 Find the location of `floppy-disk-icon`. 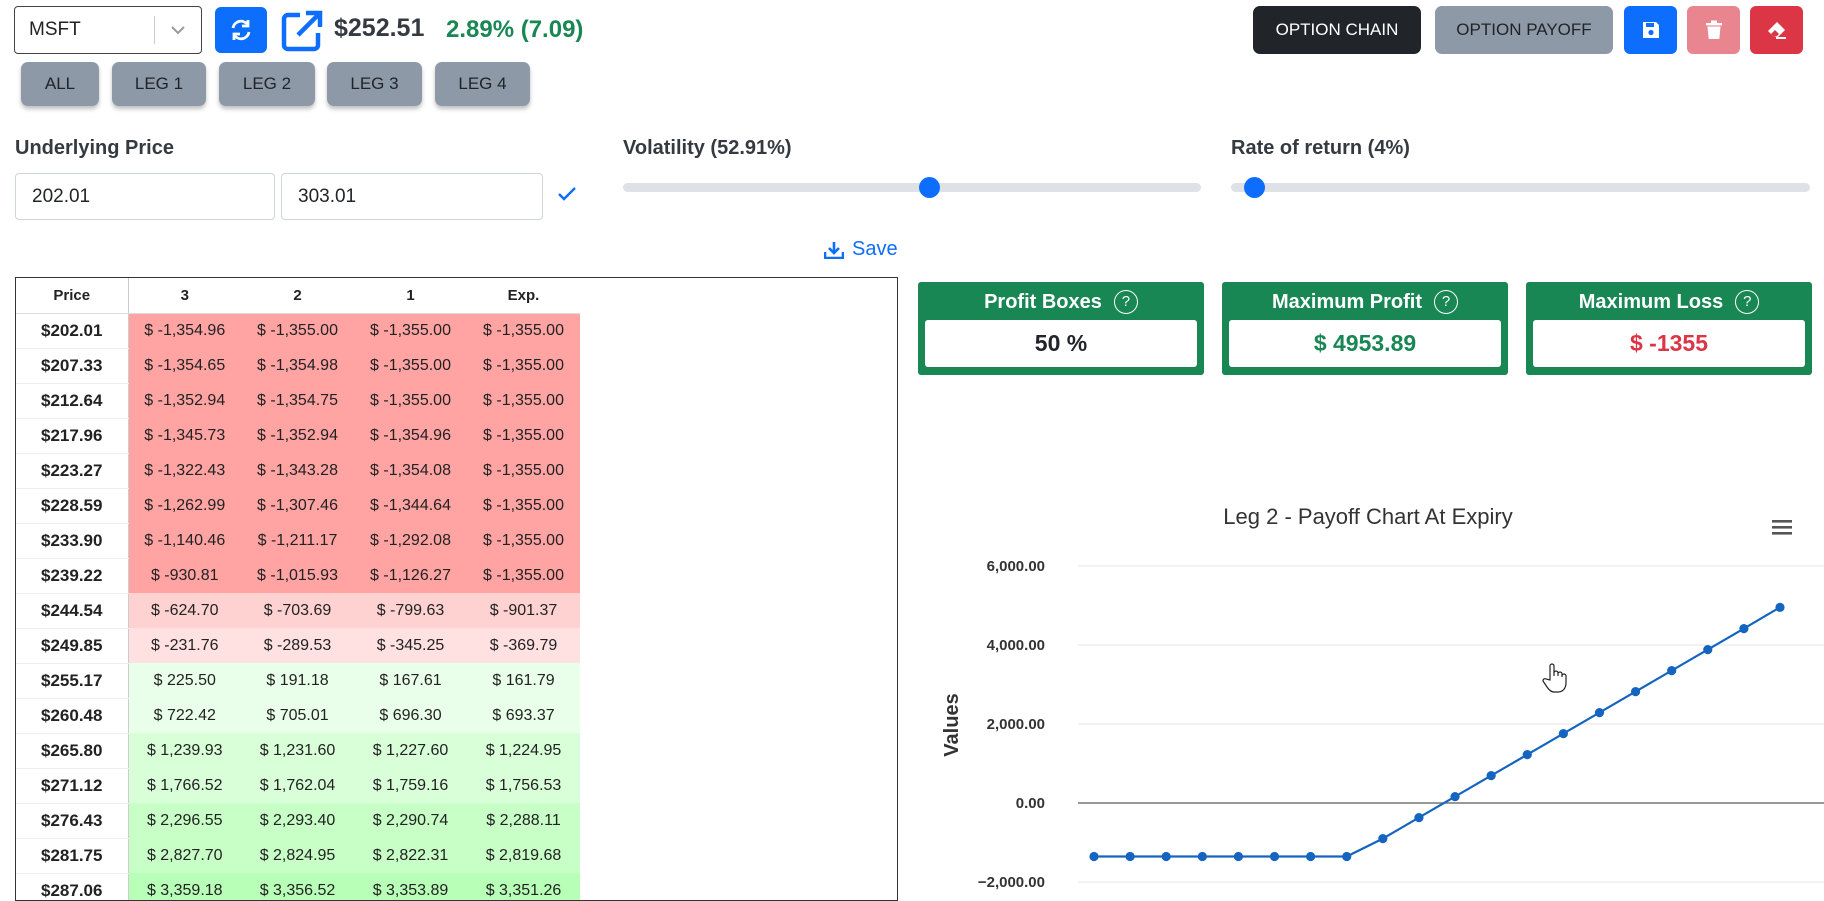

floppy-disk-icon is located at coordinates (1650, 30).